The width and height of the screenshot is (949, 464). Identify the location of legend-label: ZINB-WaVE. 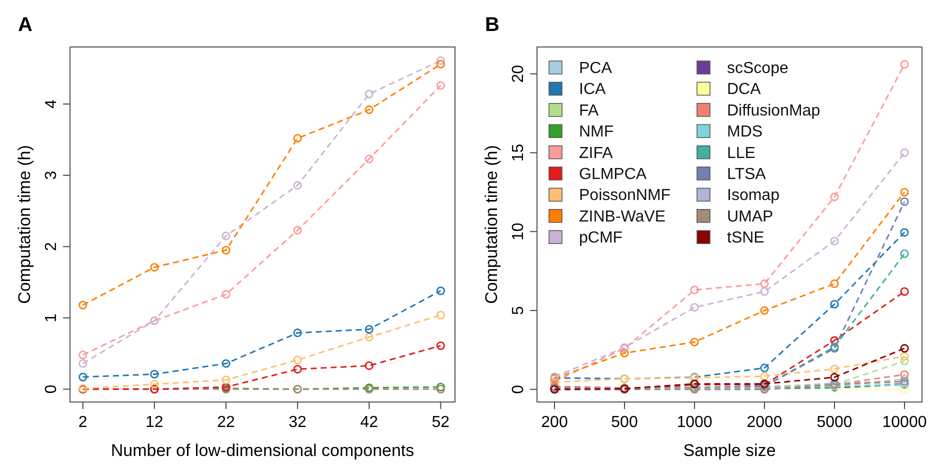
(622, 217).